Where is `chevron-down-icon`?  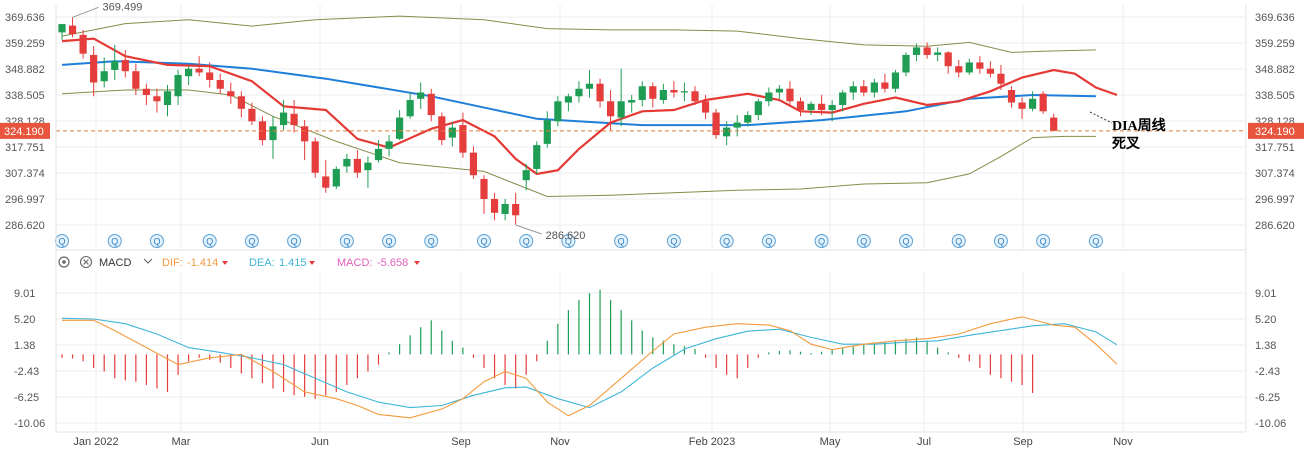 chevron-down-icon is located at coordinates (148, 261).